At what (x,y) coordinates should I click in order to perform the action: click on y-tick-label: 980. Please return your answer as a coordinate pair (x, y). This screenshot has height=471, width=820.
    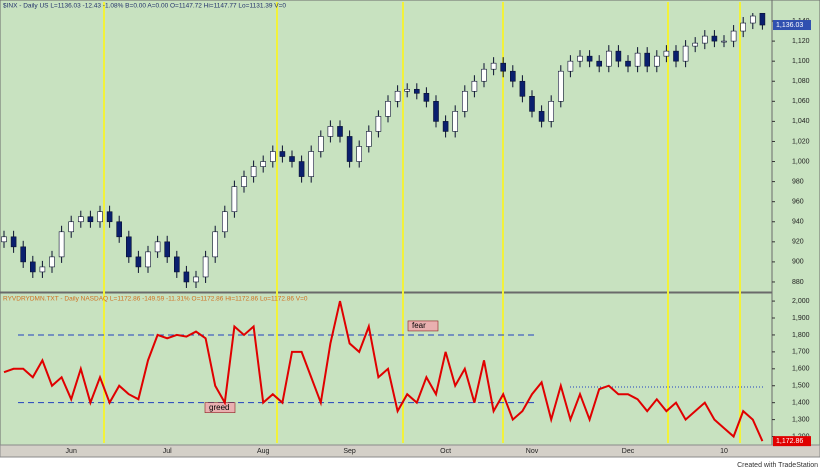
    Looking at the image, I should click on (798, 181).